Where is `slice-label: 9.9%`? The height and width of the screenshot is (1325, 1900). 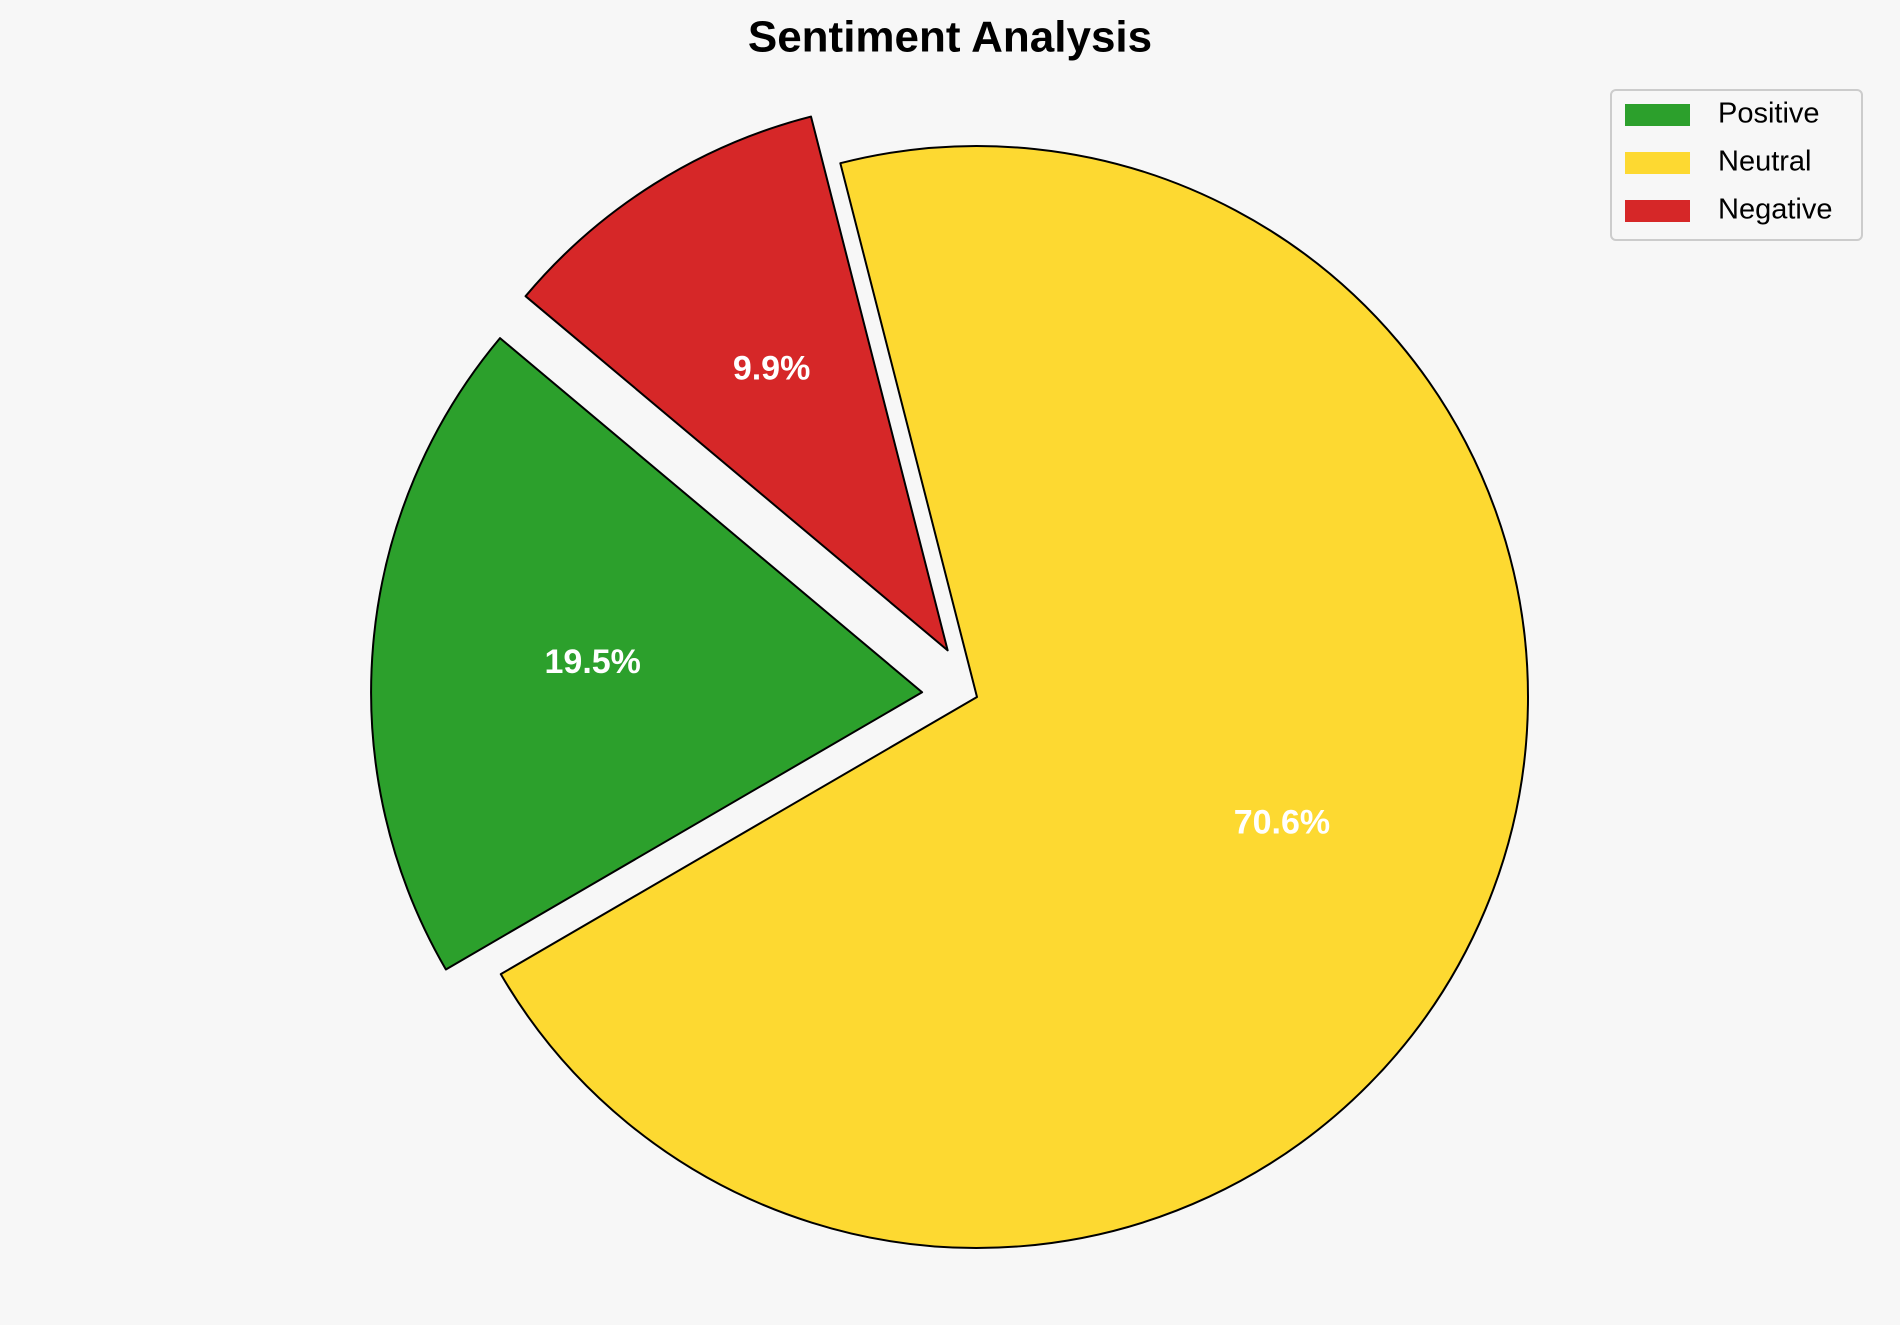
slice-label: 9.9% is located at coordinates (772, 369).